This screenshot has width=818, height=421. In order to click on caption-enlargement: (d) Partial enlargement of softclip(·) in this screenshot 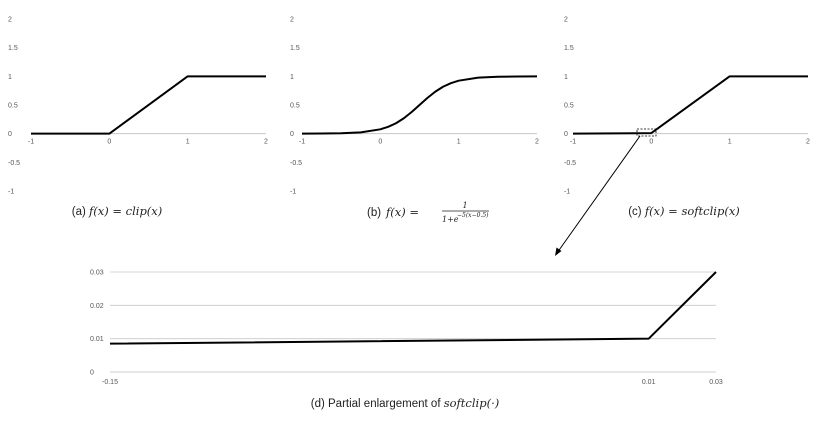, I will do `click(405, 403)`.